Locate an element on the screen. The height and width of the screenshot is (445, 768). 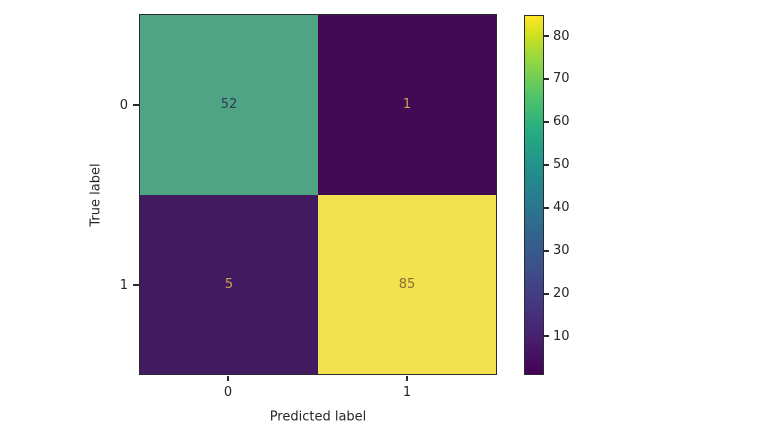
colorbar-tick-label-80: 80 is located at coordinates (561, 36).